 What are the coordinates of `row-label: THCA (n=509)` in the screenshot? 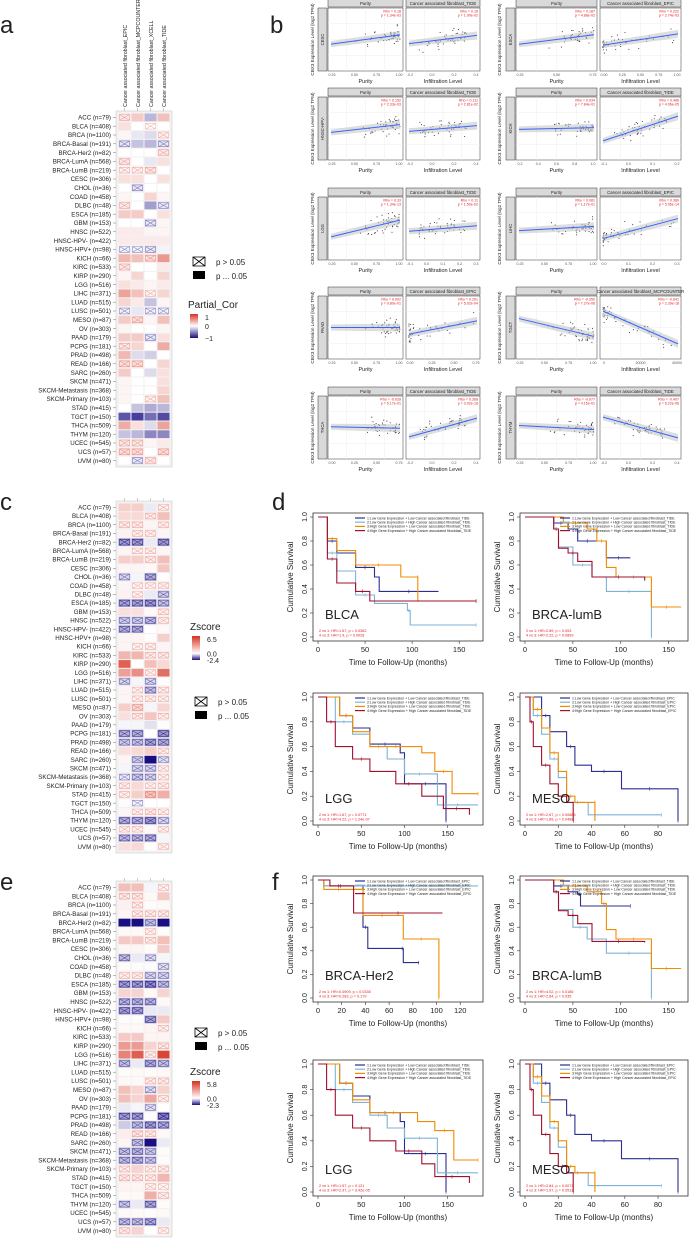 It's located at (91, 426).